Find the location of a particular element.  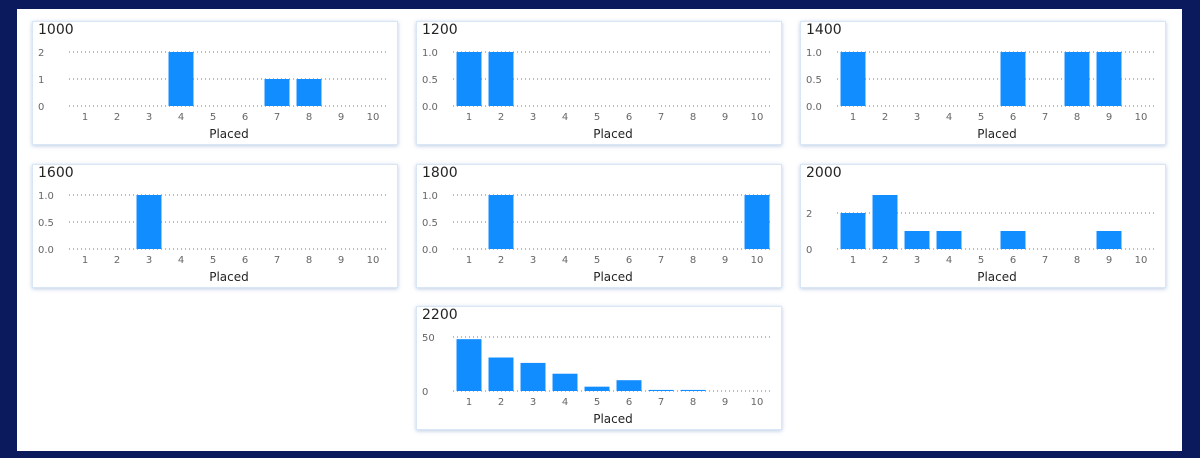

chart-card-1000: 1000 0 1 2 1 2 3 4 5 6 7 8 9 10 Placed is located at coordinates (215, 83).